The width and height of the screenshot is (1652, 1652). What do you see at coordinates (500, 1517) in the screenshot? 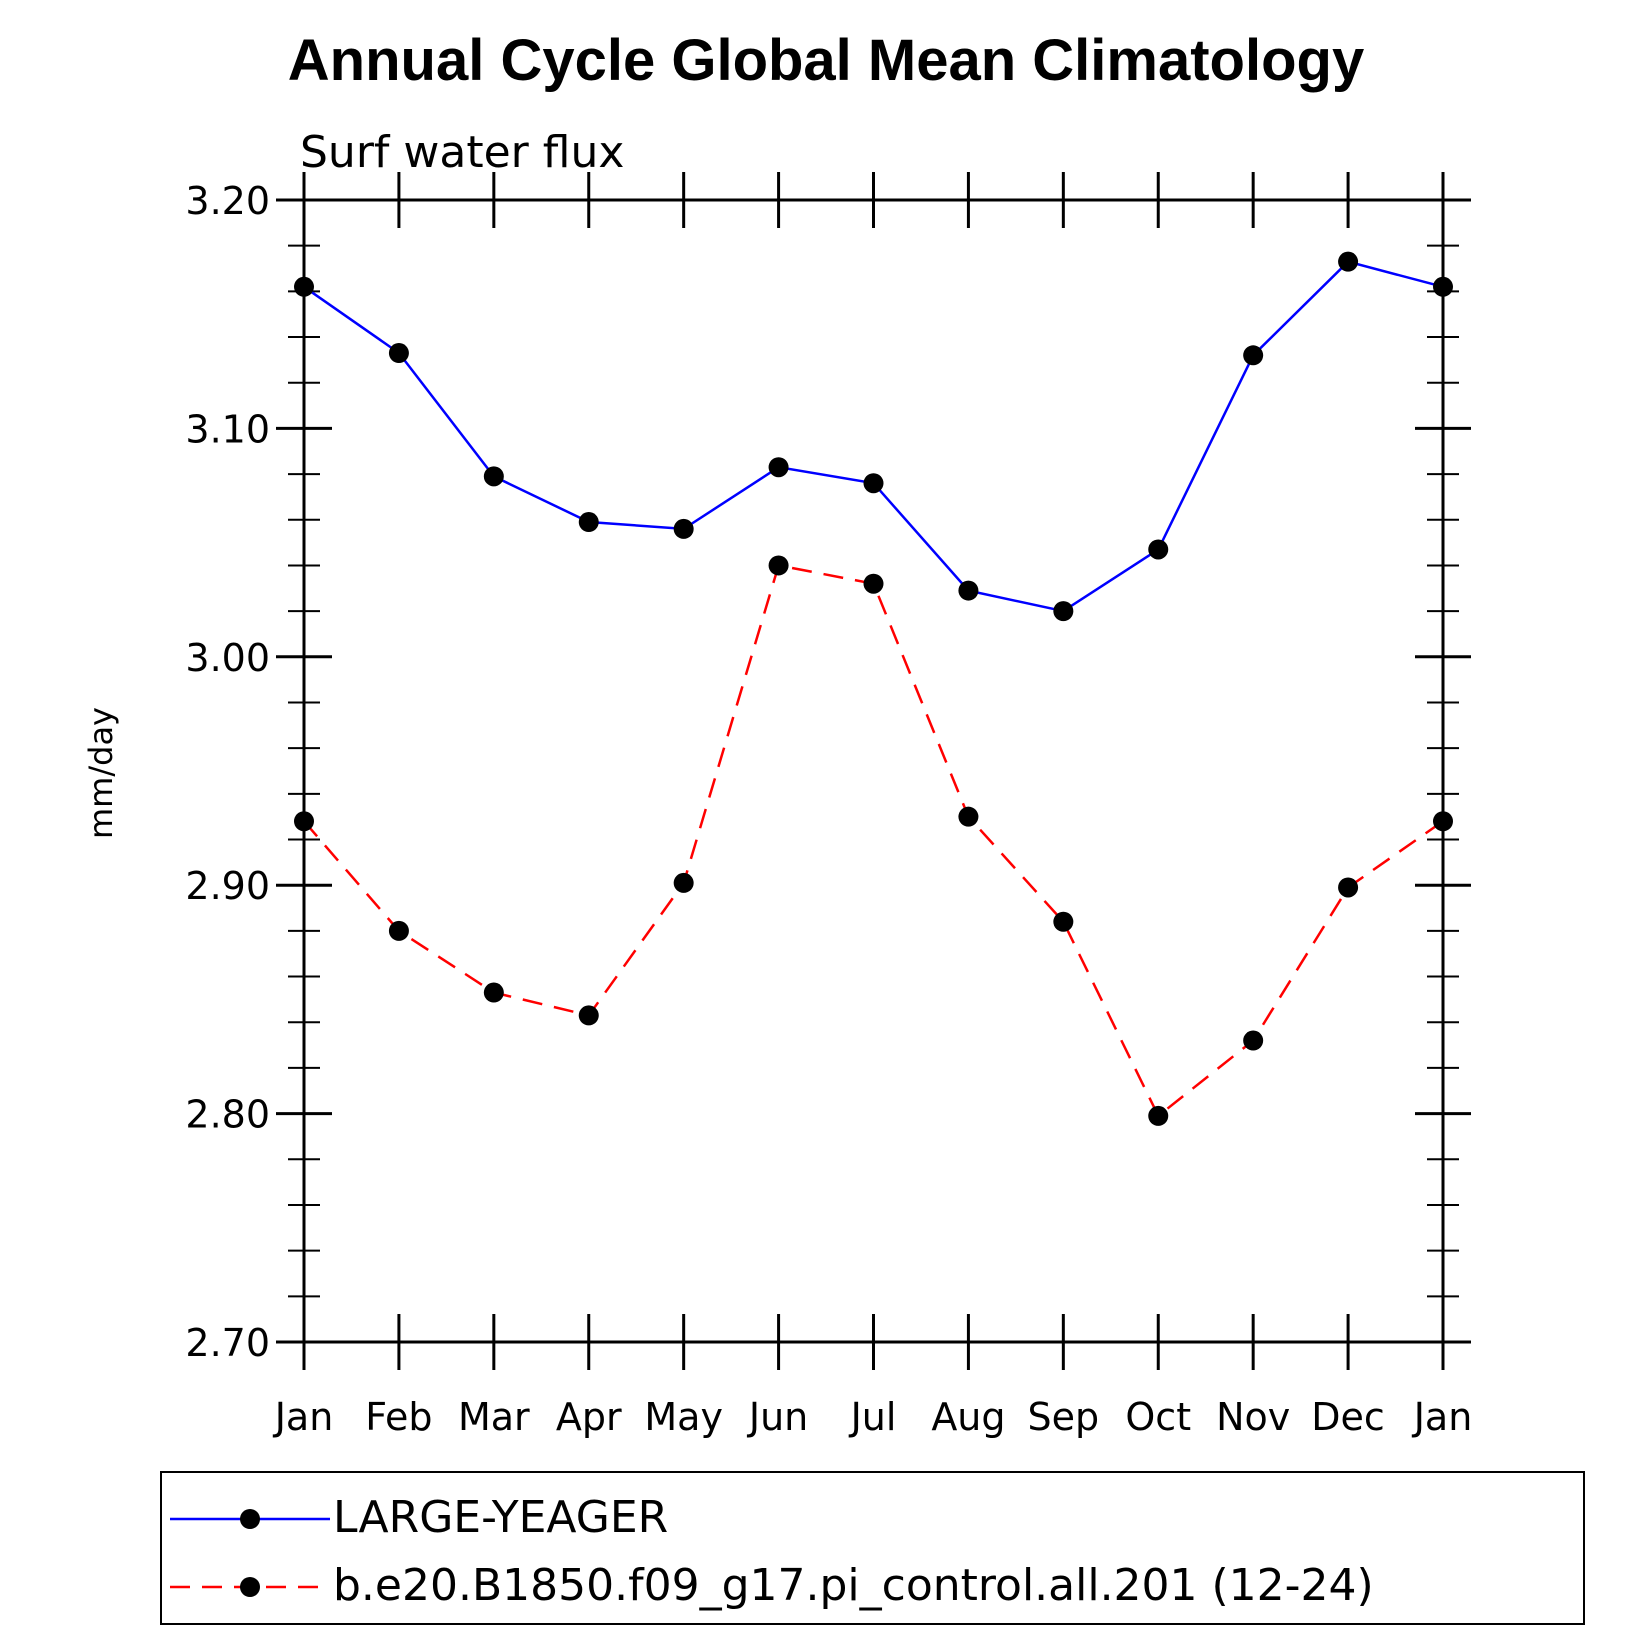
I see `legend-entry-large-yeager: LARGE-YEAGER` at bounding box center [500, 1517].